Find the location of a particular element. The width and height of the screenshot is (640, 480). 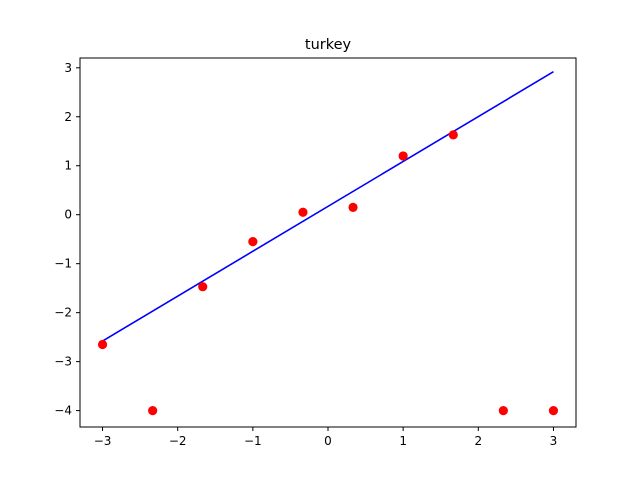

x-tick-label: 2 is located at coordinates (478, 441).